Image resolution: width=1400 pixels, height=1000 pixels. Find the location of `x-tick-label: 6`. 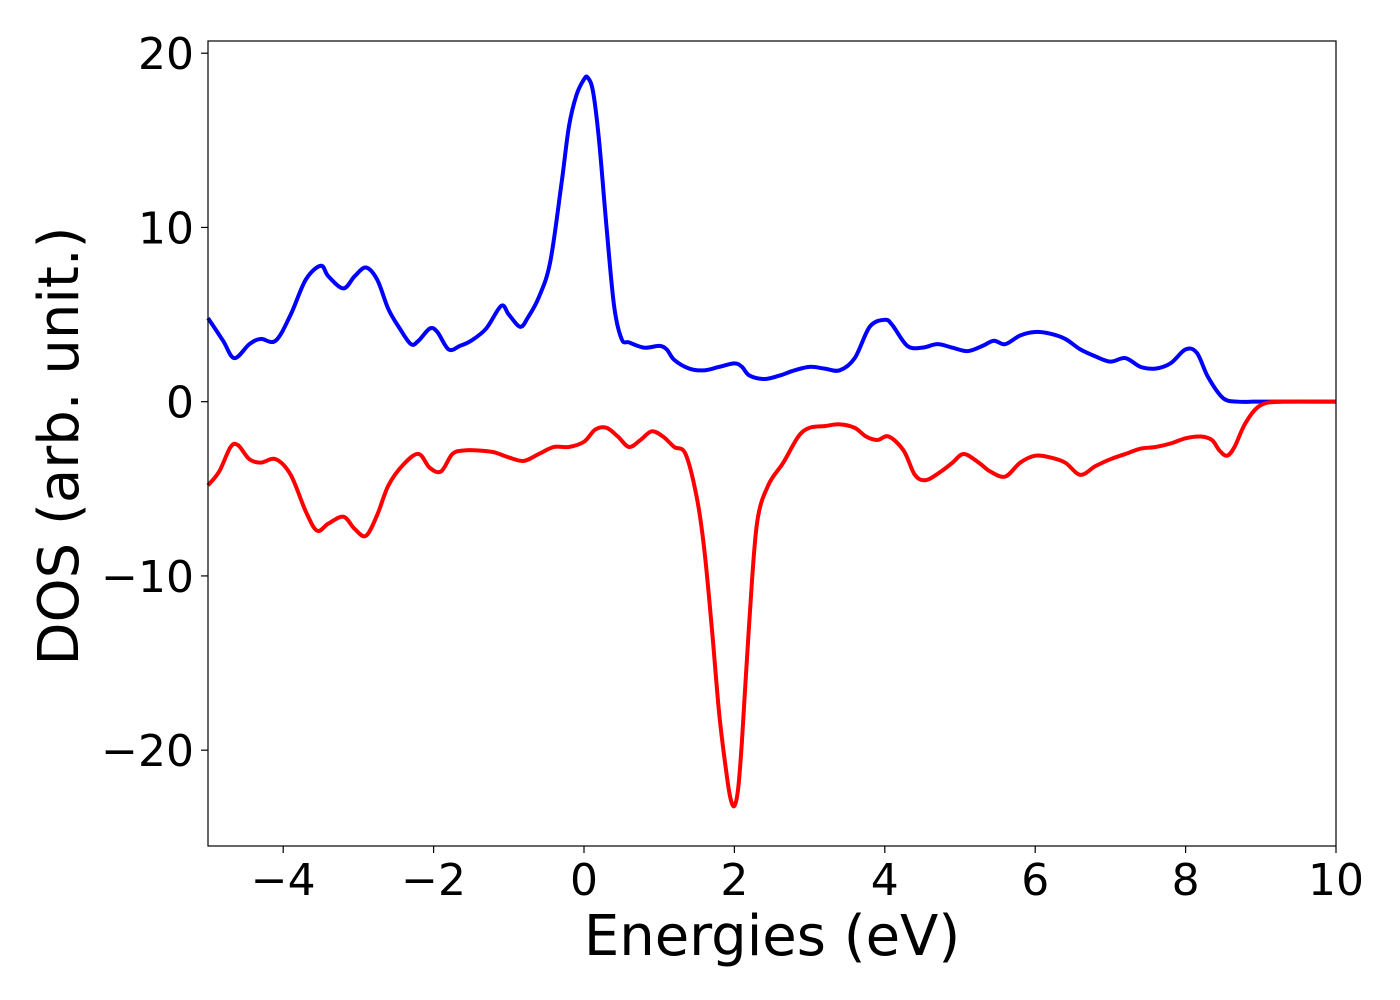

x-tick-label: 6 is located at coordinates (1035, 880).